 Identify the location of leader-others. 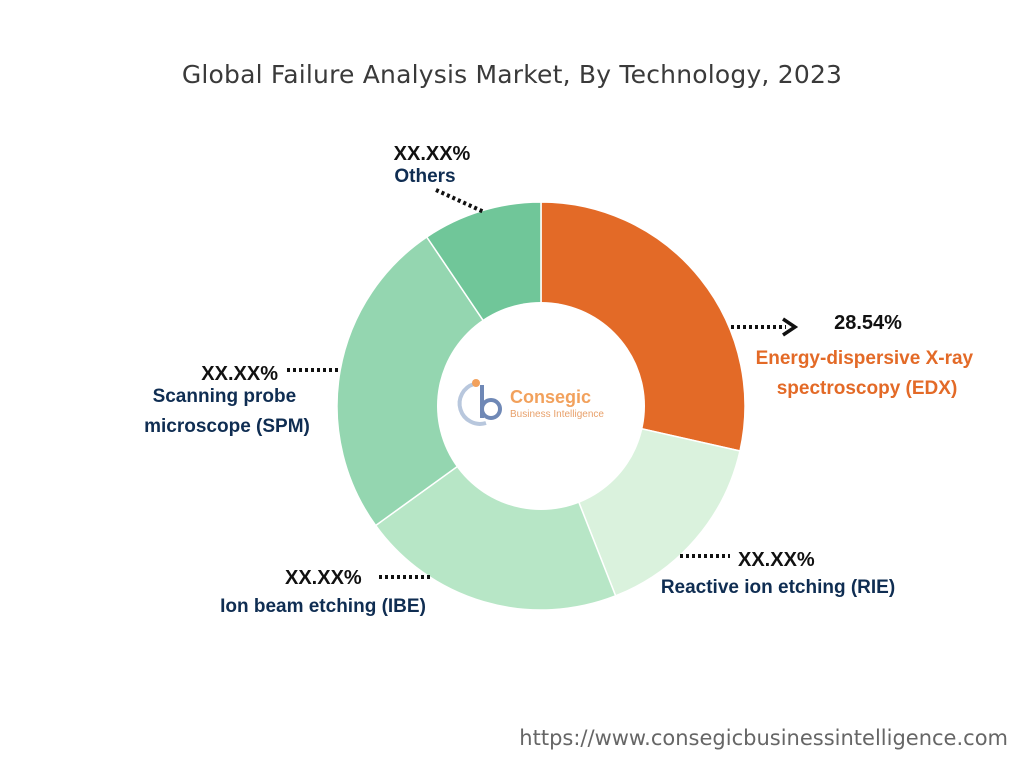
(460, 201).